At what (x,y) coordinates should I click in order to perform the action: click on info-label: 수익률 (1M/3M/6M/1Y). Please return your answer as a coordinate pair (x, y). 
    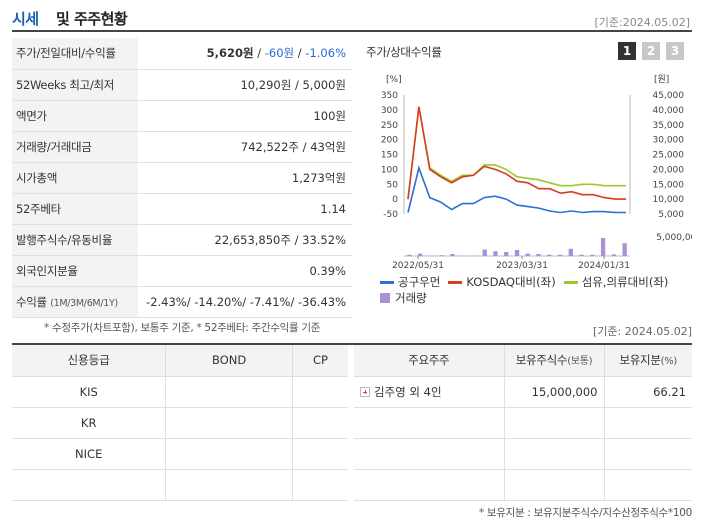
    Looking at the image, I should click on (75, 302).